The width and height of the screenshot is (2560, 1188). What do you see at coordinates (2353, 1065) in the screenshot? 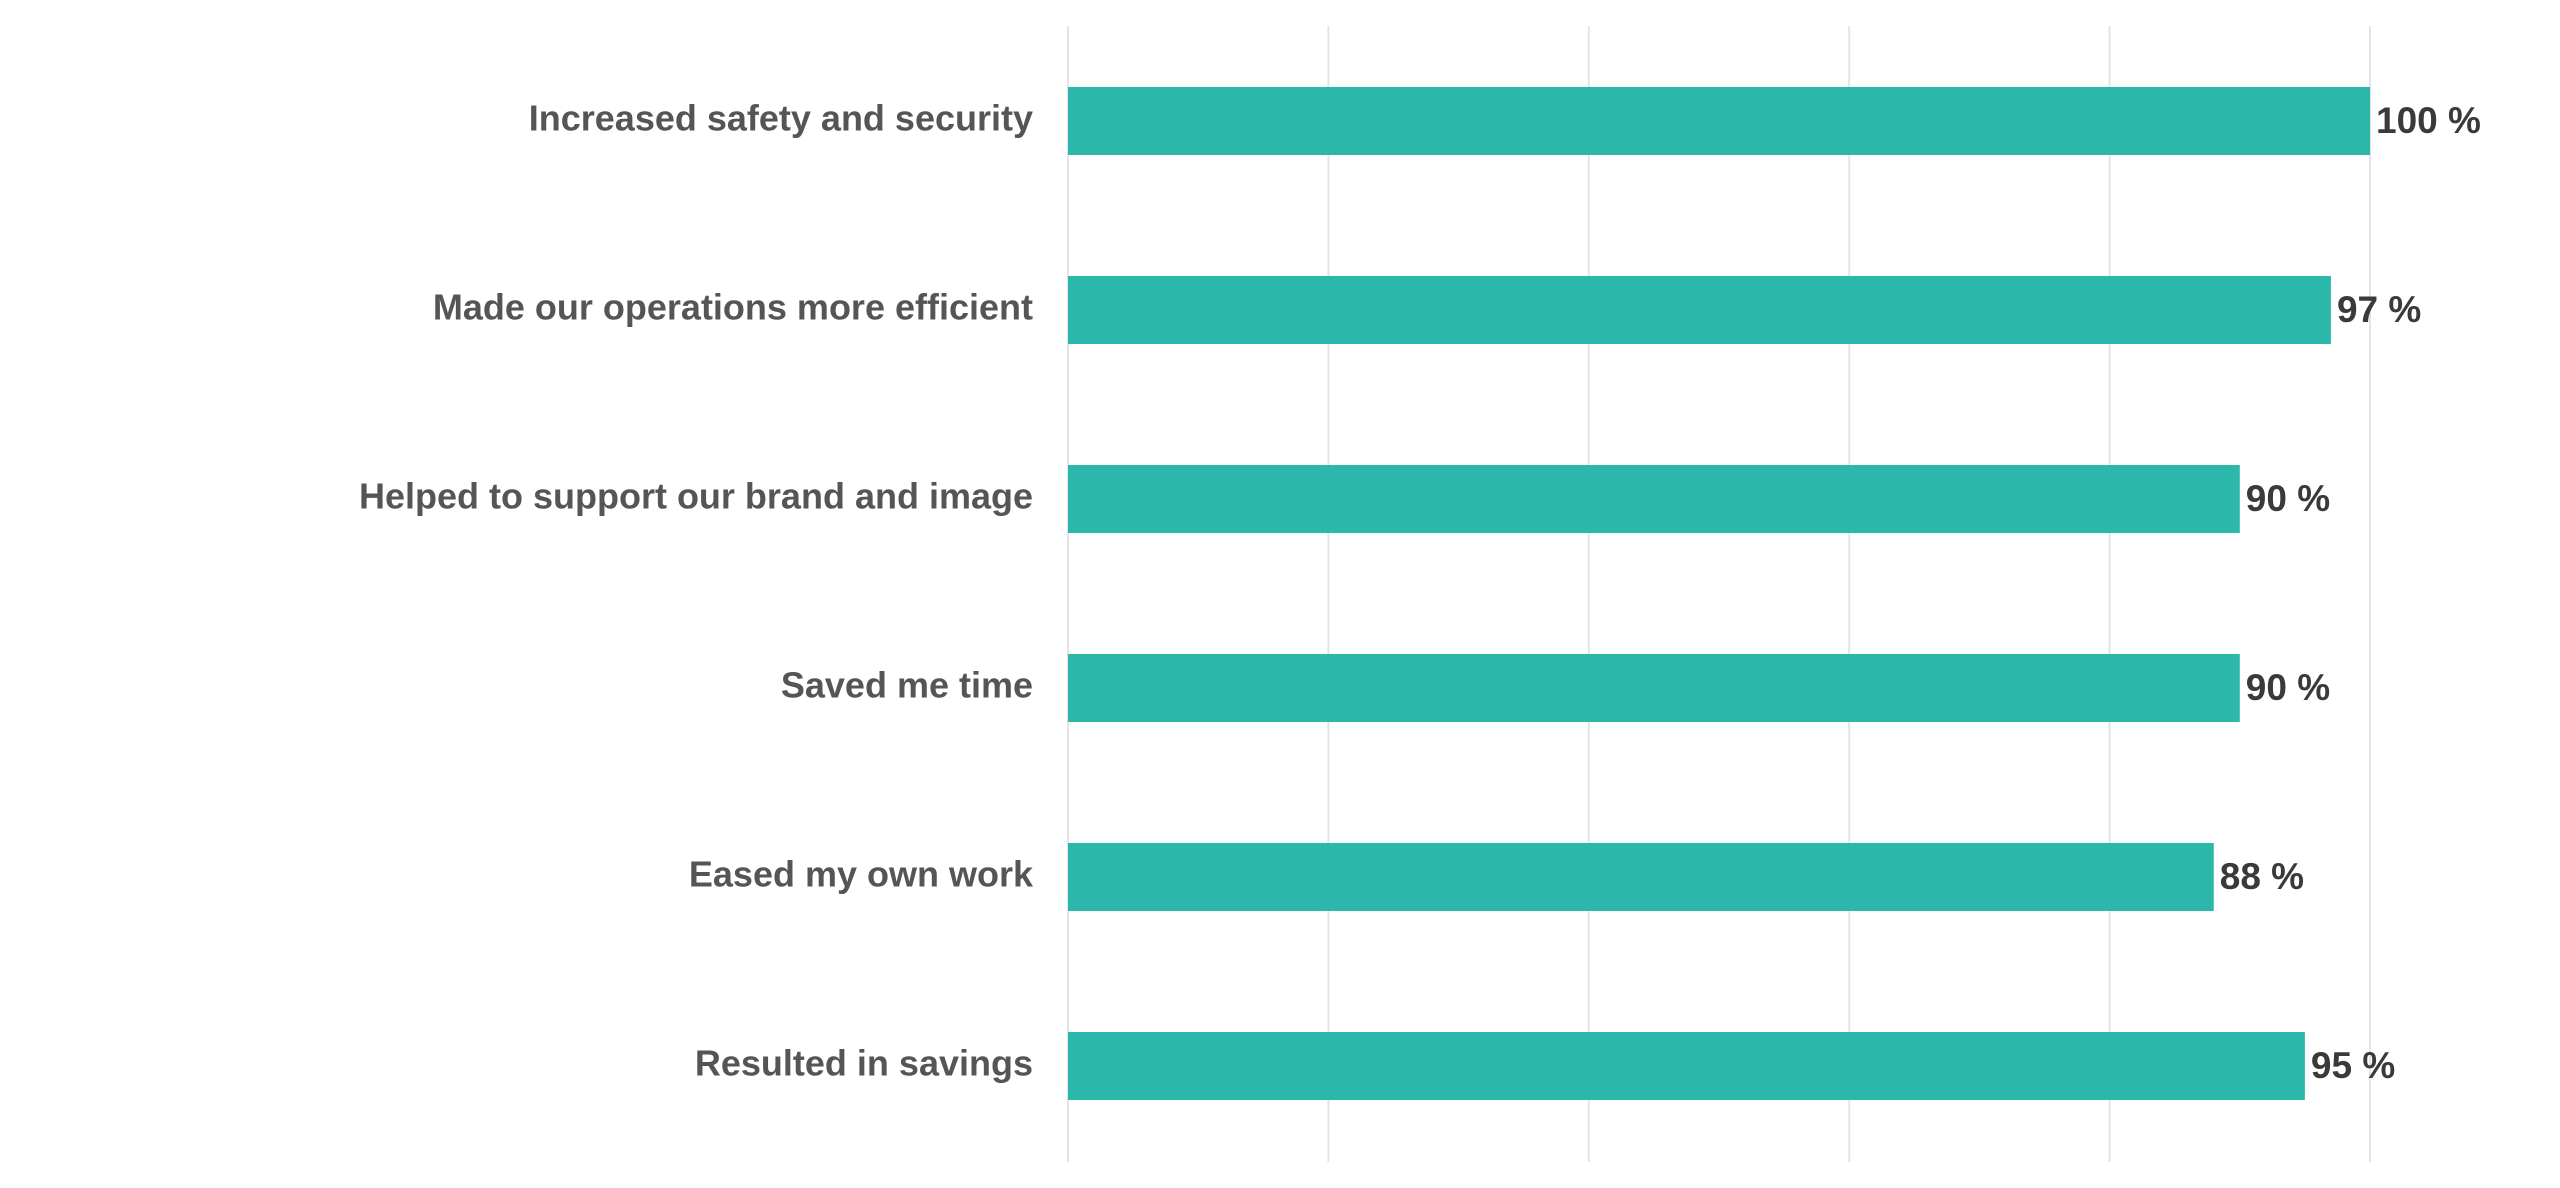
I see `value-label: 95 %` at bounding box center [2353, 1065].